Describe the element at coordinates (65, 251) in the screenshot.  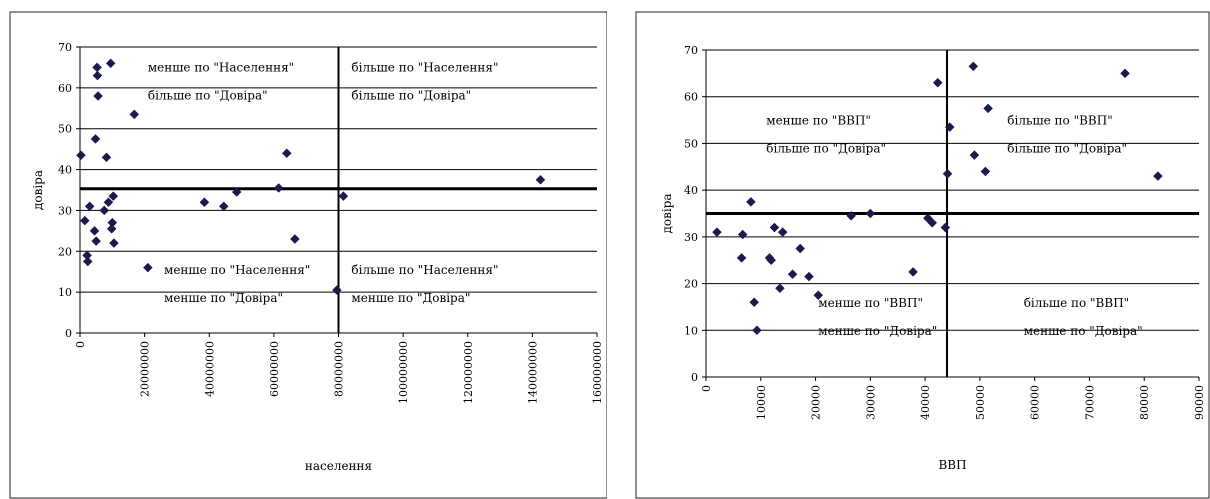
I see `y-tick-label: 20` at that location.